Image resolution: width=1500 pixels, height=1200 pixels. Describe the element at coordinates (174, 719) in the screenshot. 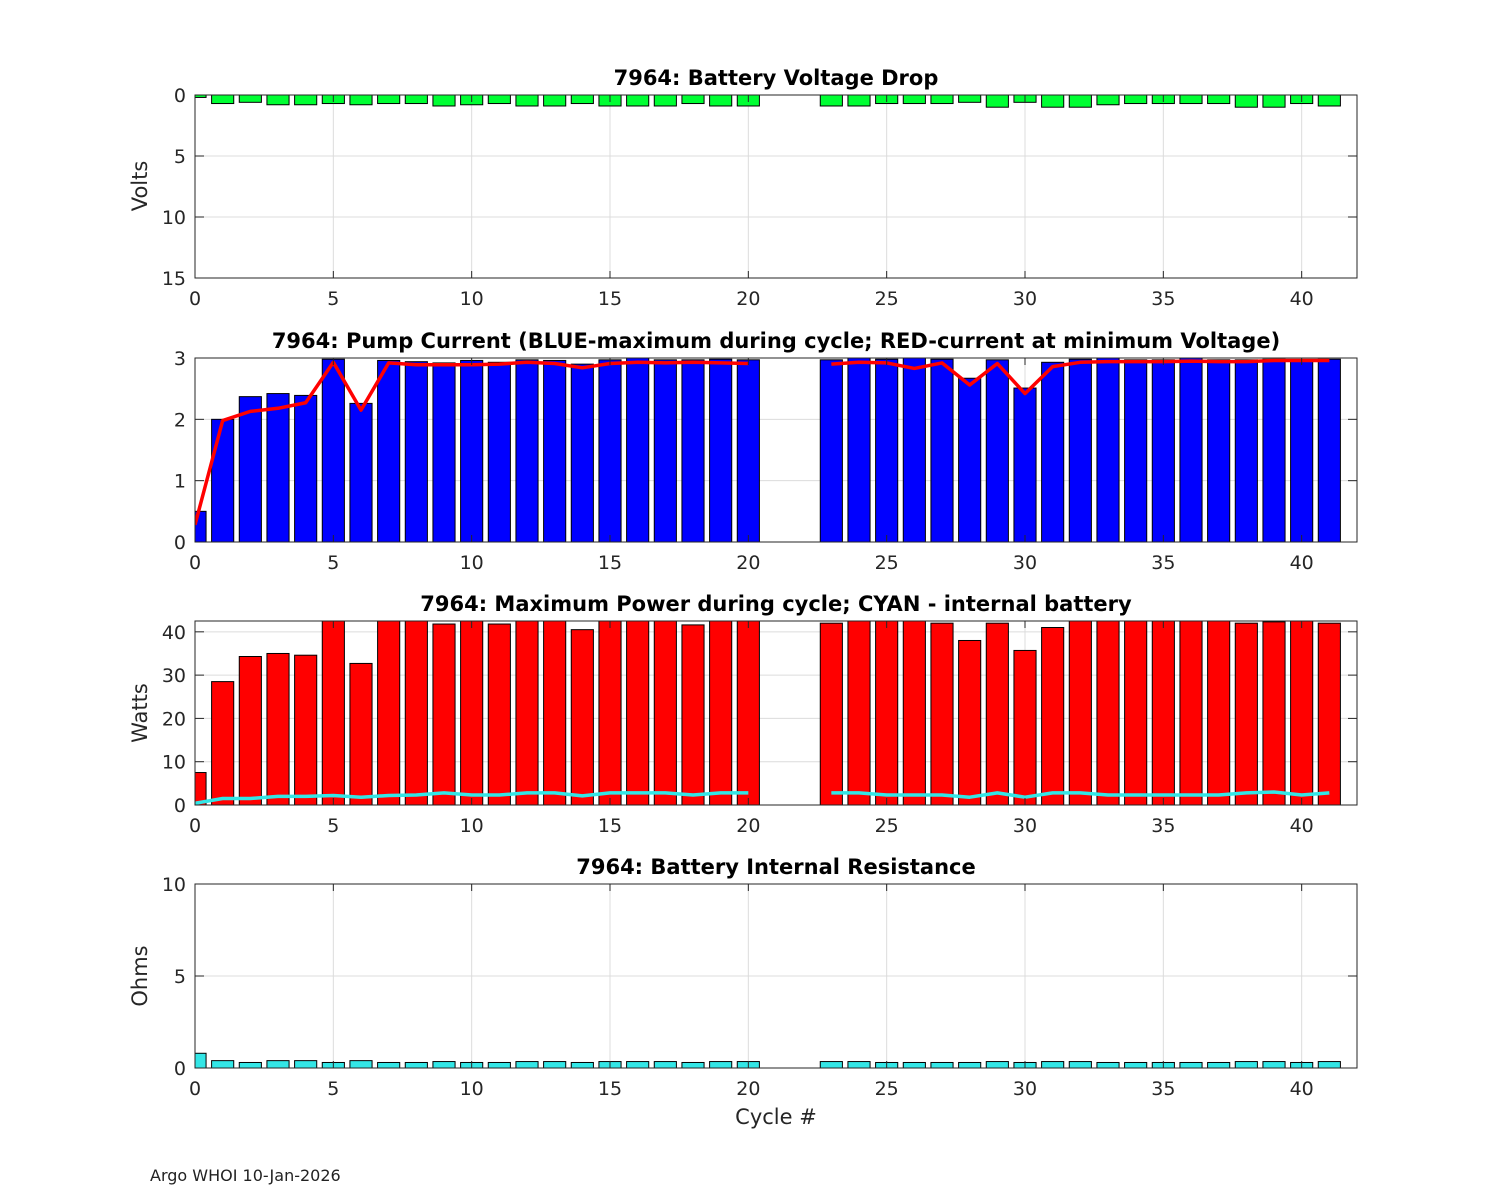

I see `y-tick-label: 20` at that location.